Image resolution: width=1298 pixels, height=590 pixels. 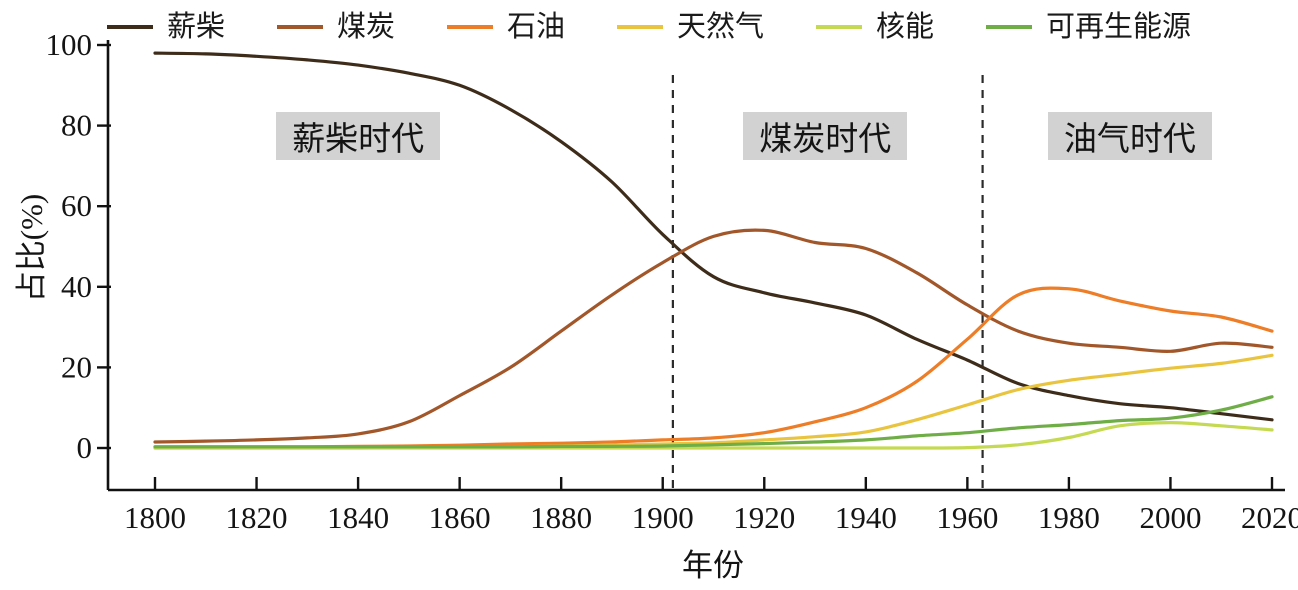 I want to click on legend-item: 石油, so click(x=505, y=26).